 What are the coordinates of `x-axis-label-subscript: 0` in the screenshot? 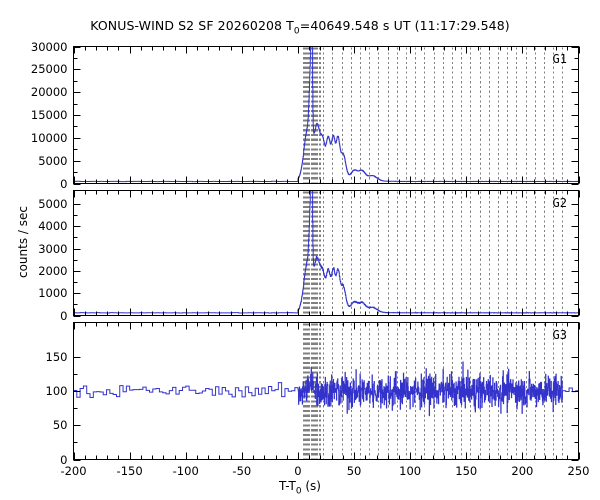 It's located at (298, 491).